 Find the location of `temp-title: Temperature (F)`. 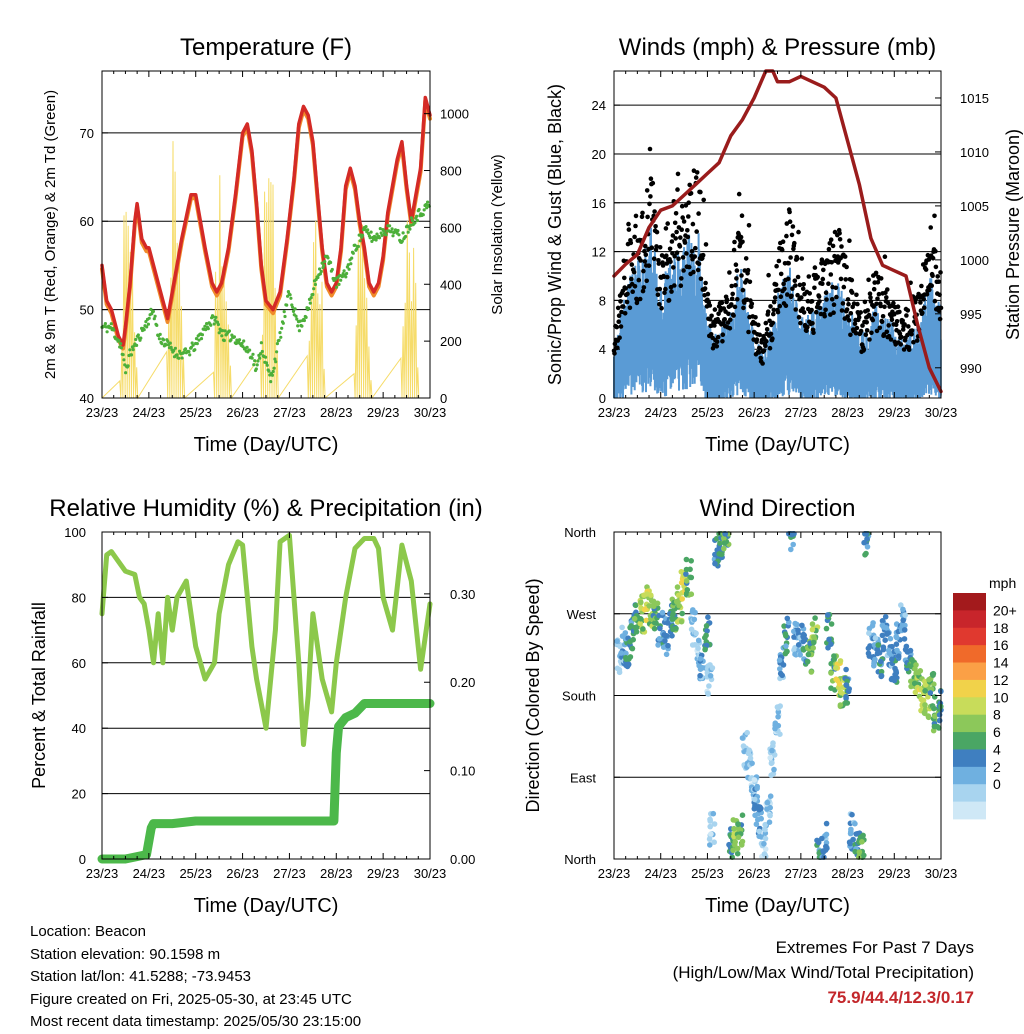

temp-title: Temperature (F) is located at coordinates (266, 47).